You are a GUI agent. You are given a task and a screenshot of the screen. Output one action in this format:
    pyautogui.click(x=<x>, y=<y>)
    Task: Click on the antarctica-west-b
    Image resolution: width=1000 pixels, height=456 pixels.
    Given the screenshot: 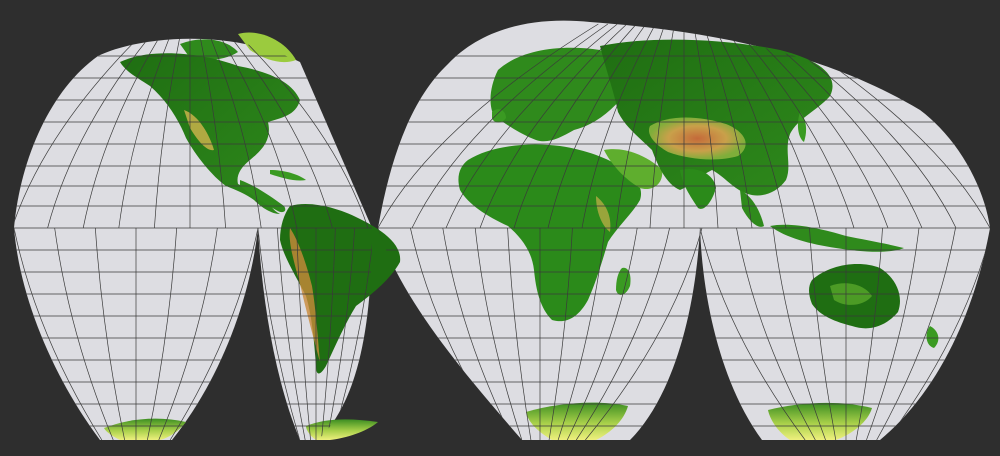 What is the action you would take?
    pyautogui.click(x=342, y=429)
    